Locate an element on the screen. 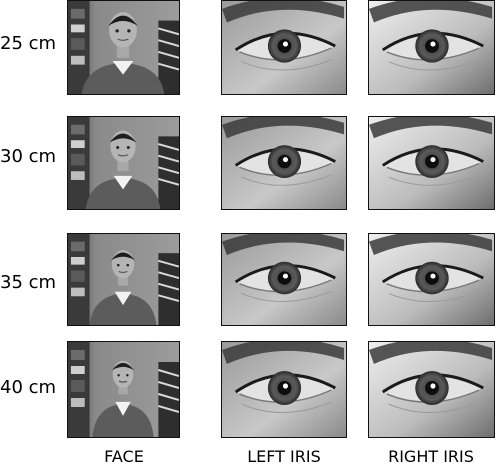 The width and height of the screenshot is (500, 468). distance-label-row-3: 35 cm is located at coordinates (28, 282).